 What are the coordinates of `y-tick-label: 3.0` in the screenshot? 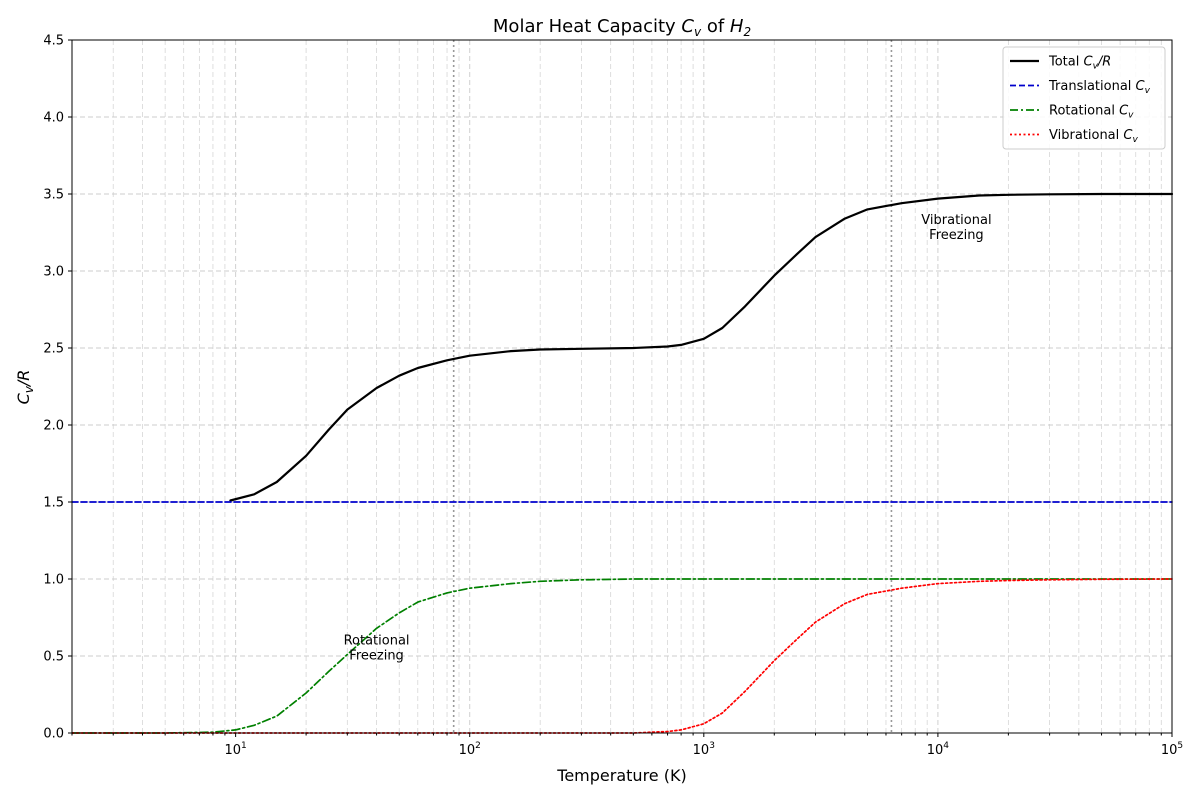 It's located at (53, 272).